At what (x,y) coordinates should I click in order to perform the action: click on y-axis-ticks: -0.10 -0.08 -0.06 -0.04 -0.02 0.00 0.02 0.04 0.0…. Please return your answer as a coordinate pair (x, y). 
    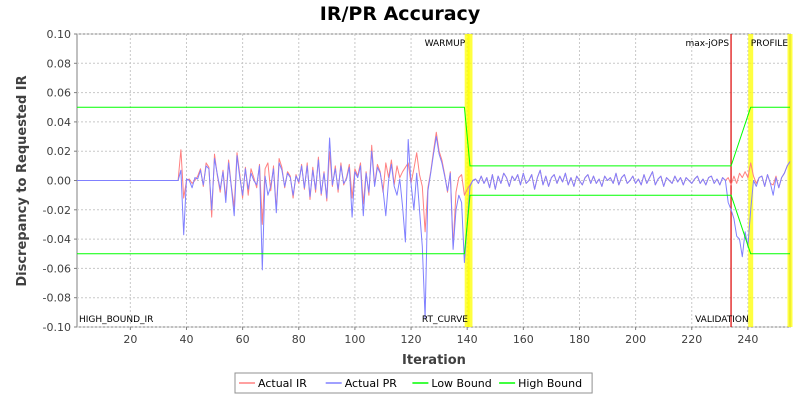
    Looking at the image, I should click on (60, 181).